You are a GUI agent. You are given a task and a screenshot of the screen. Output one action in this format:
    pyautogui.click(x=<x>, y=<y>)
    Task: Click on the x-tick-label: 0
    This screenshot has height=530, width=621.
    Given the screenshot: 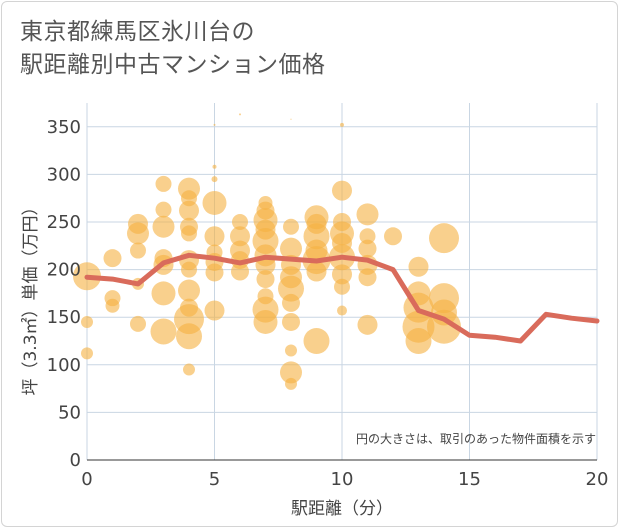 What is the action you would take?
    pyautogui.click(x=86, y=479)
    